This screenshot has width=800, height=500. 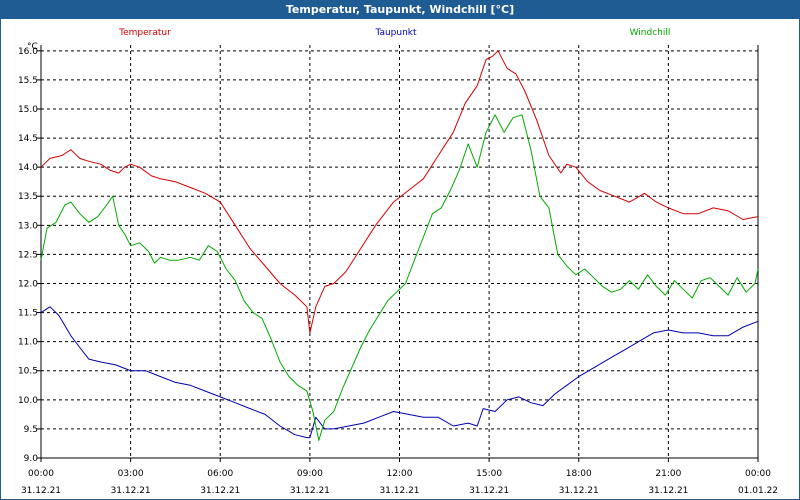 I want to click on chart-title: Temperatur, Taupunkt, Windchill [°C], so click(x=400, y=10).